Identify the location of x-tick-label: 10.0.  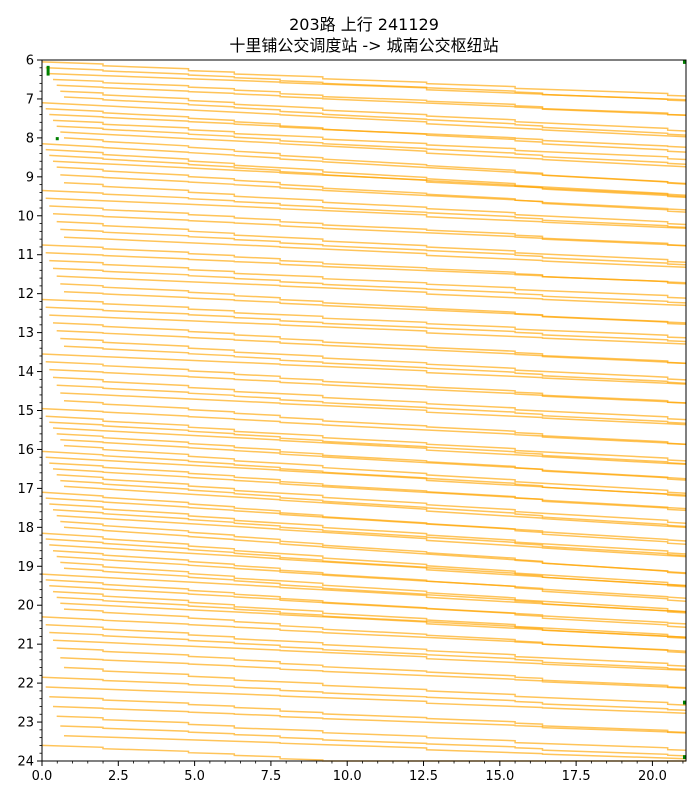
(347, 776).